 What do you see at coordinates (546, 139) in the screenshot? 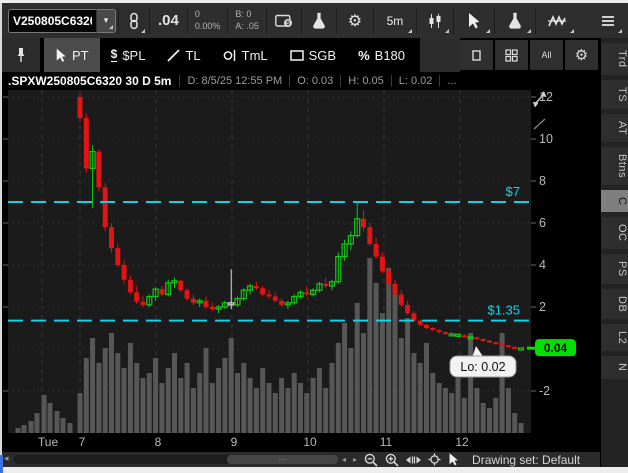
I see `svg-text: 10` at bounding box center [546, 139].